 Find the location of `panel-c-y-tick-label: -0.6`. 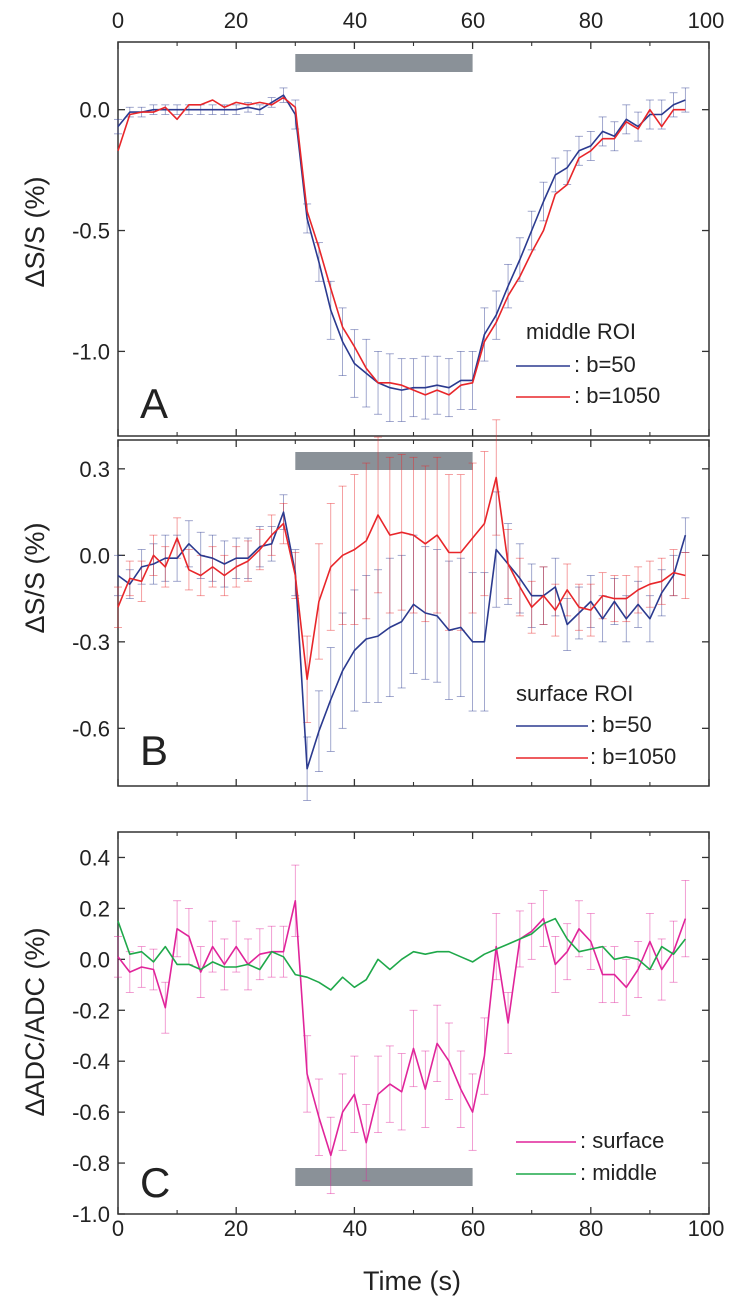

panel-c-y-tick-label: -0.6 is located at coordinates (91, 1112).